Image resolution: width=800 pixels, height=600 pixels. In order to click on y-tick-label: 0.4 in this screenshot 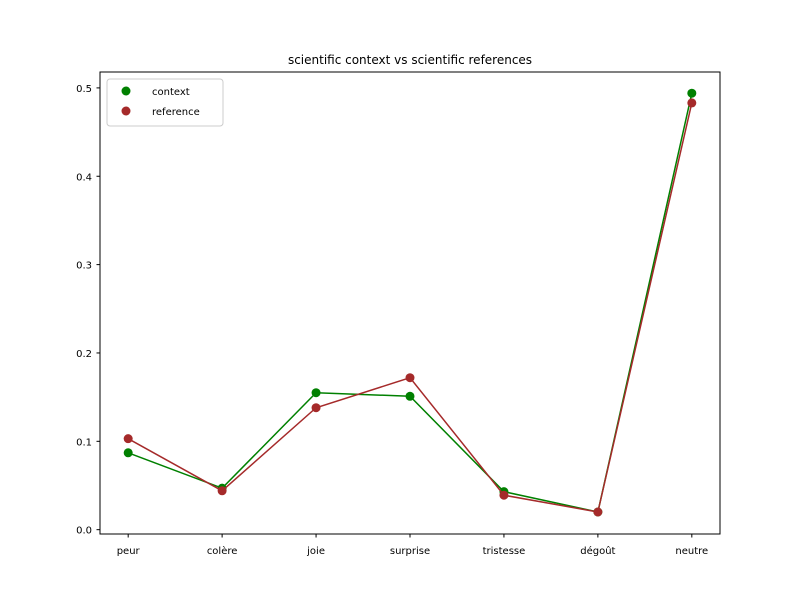, I will do `click(84, 177)`.